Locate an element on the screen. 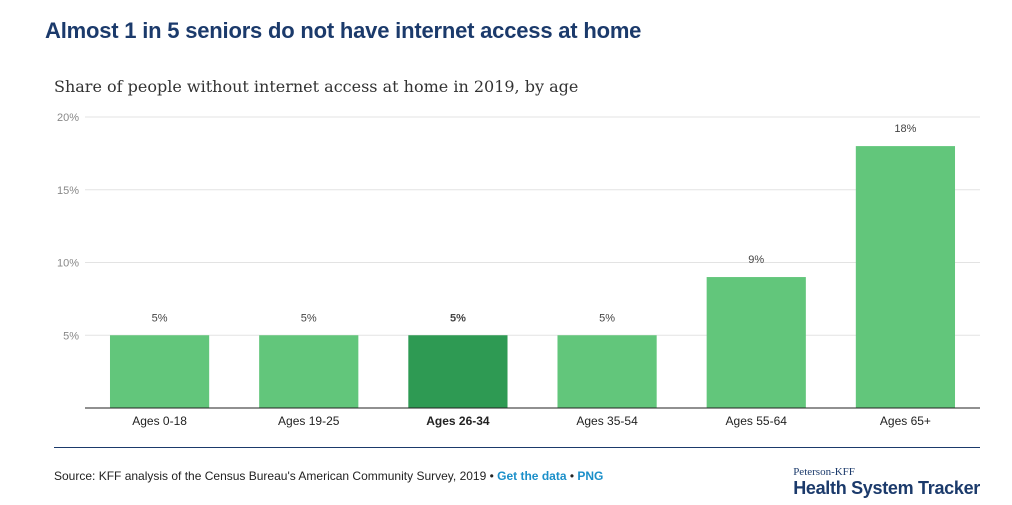 The height and width of the screenshot is (505, 1012). footer-divider is located at coordinates (517, 447).